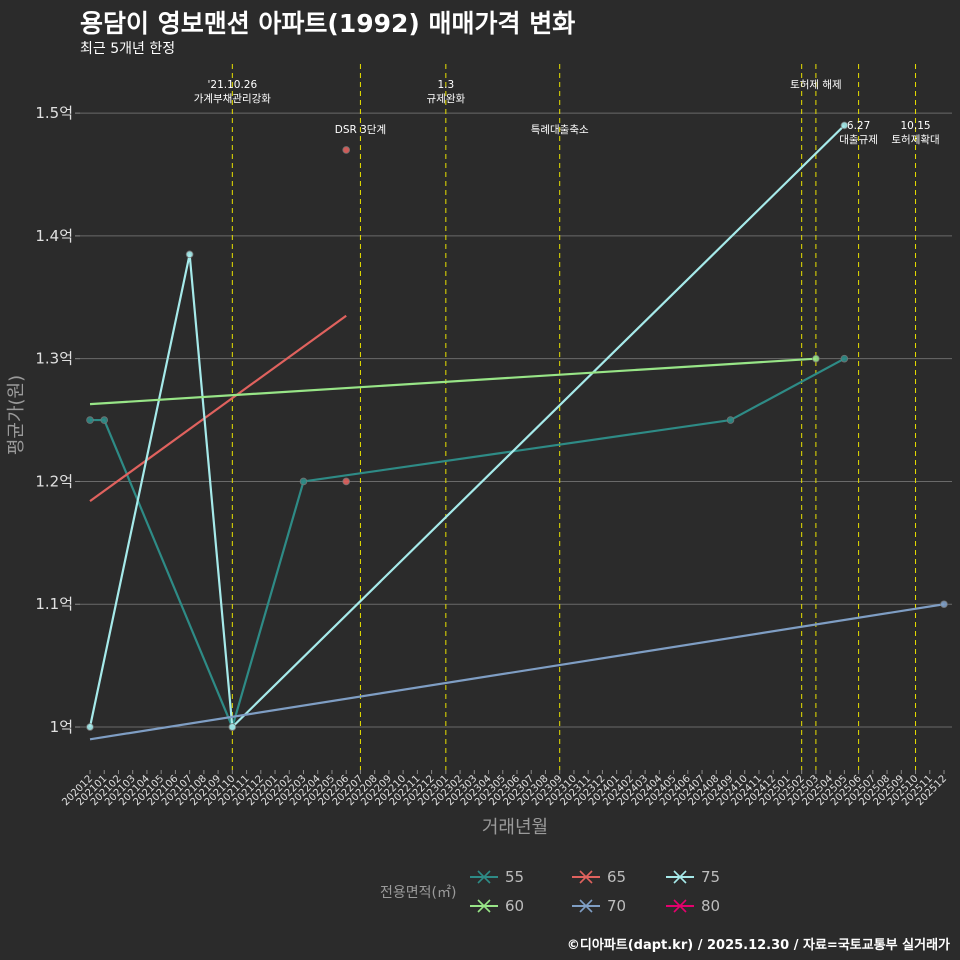 This screenshot has height=960, width=960. What do you see at coordinates (328, 23) in the screenshot?
I see `chart-title: 용담이 영보맨션 아파트(1992) 매매가격 변화` at bounding box center [328, 23].